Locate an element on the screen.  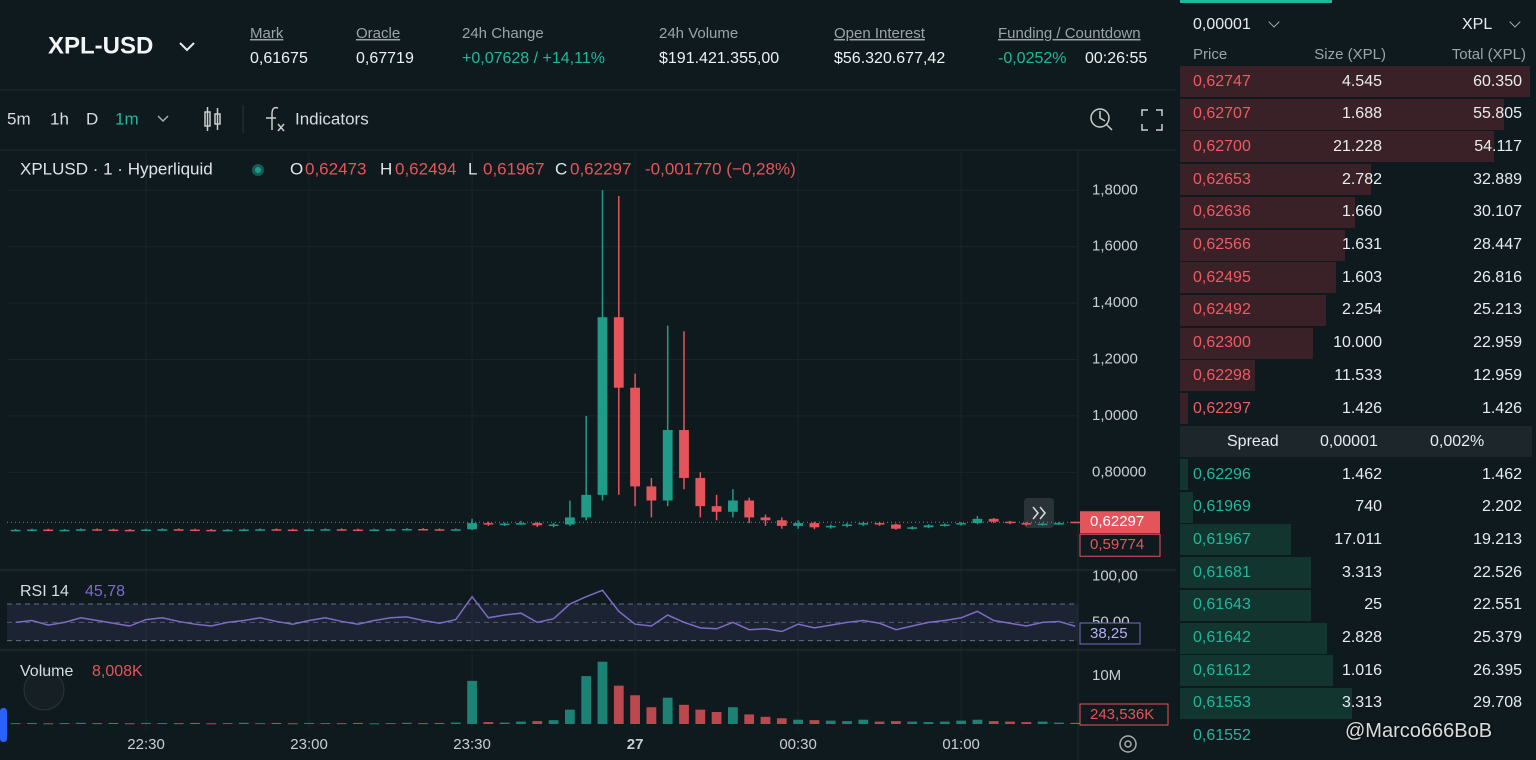
interval-button: 1h is located at coordinates (59, 118).